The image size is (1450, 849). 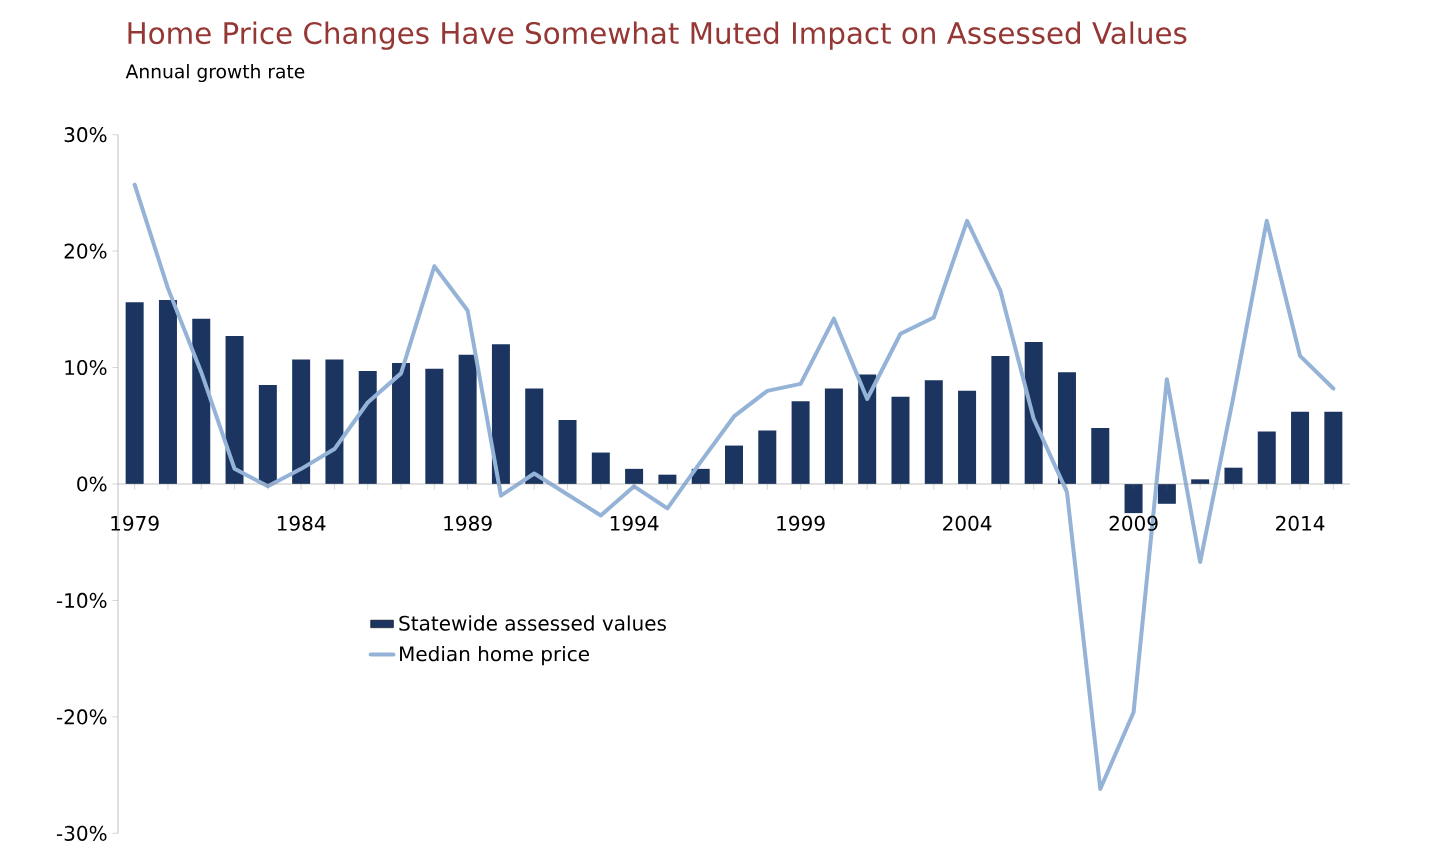 What do you see at coordinates (1133, 523) in the screenshot?
I see `x-tick-label: 2009` at bounding box center [1133, 523].